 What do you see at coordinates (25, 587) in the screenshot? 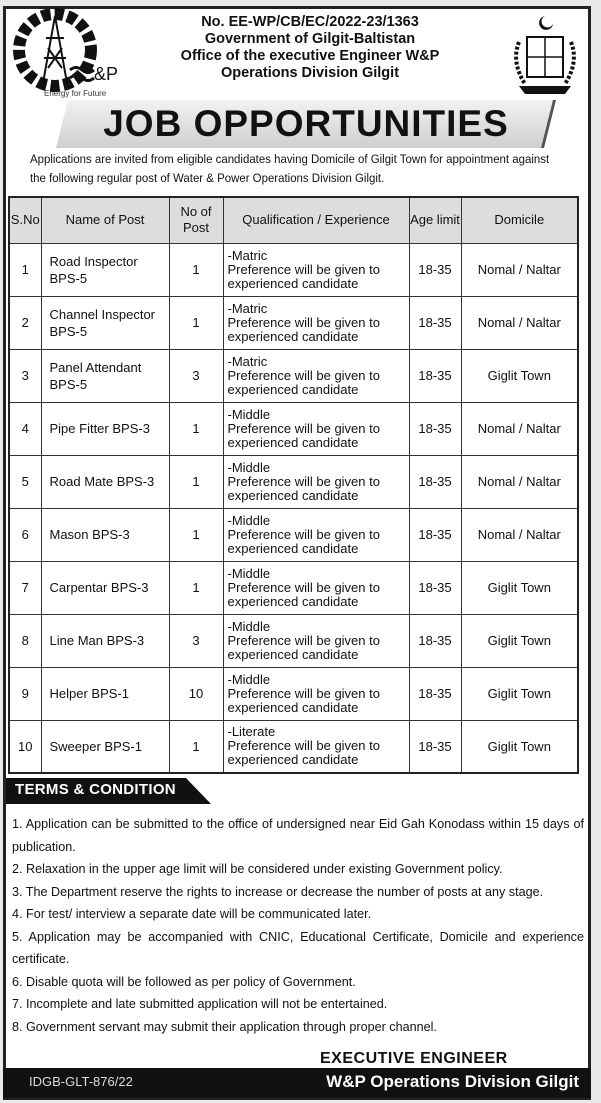
I see `serial-number: 7` at bounding box center [25, 587].